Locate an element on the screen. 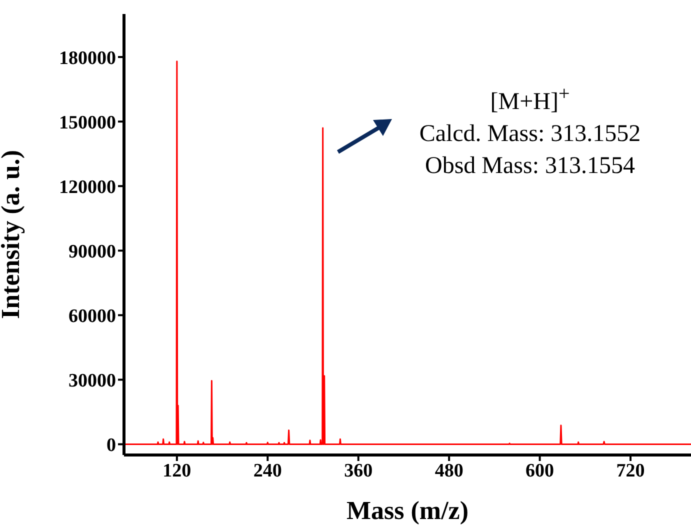 This screenshot has width=691, height=529. x-tick-label: 240 is located at coordinates (267, 471).